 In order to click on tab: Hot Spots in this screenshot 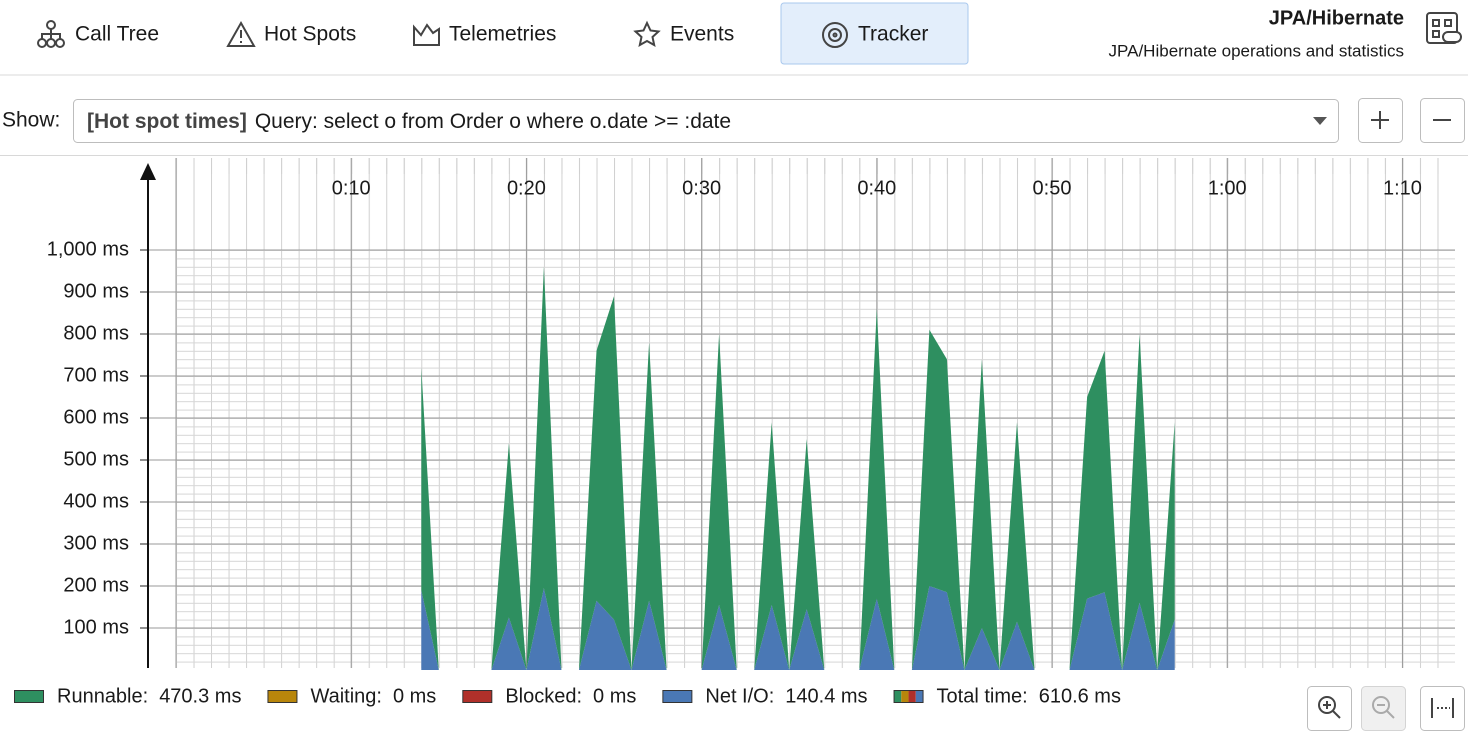, I will do `click(295, 33)`.